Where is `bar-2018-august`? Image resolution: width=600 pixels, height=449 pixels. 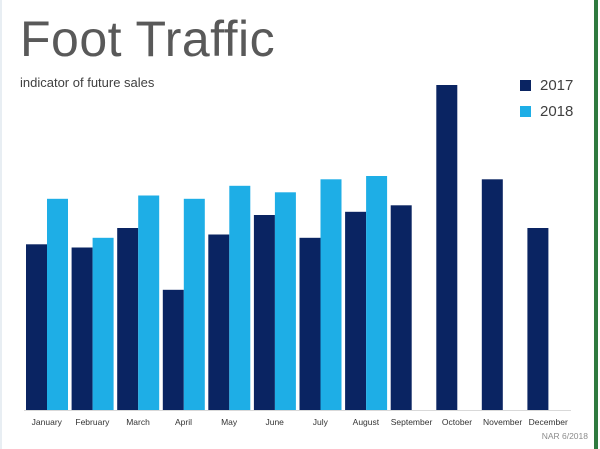
bar-2018-august is located at coordinates (377, 293).